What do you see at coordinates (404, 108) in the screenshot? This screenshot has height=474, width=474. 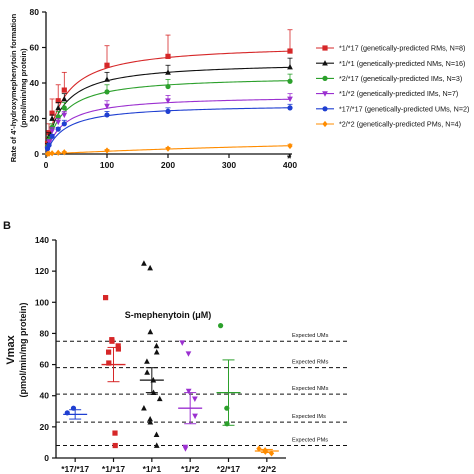 I see `legend-label: *17/*17 (genetically-predicted UMs, N=2)` at bounding box center [404, 108].